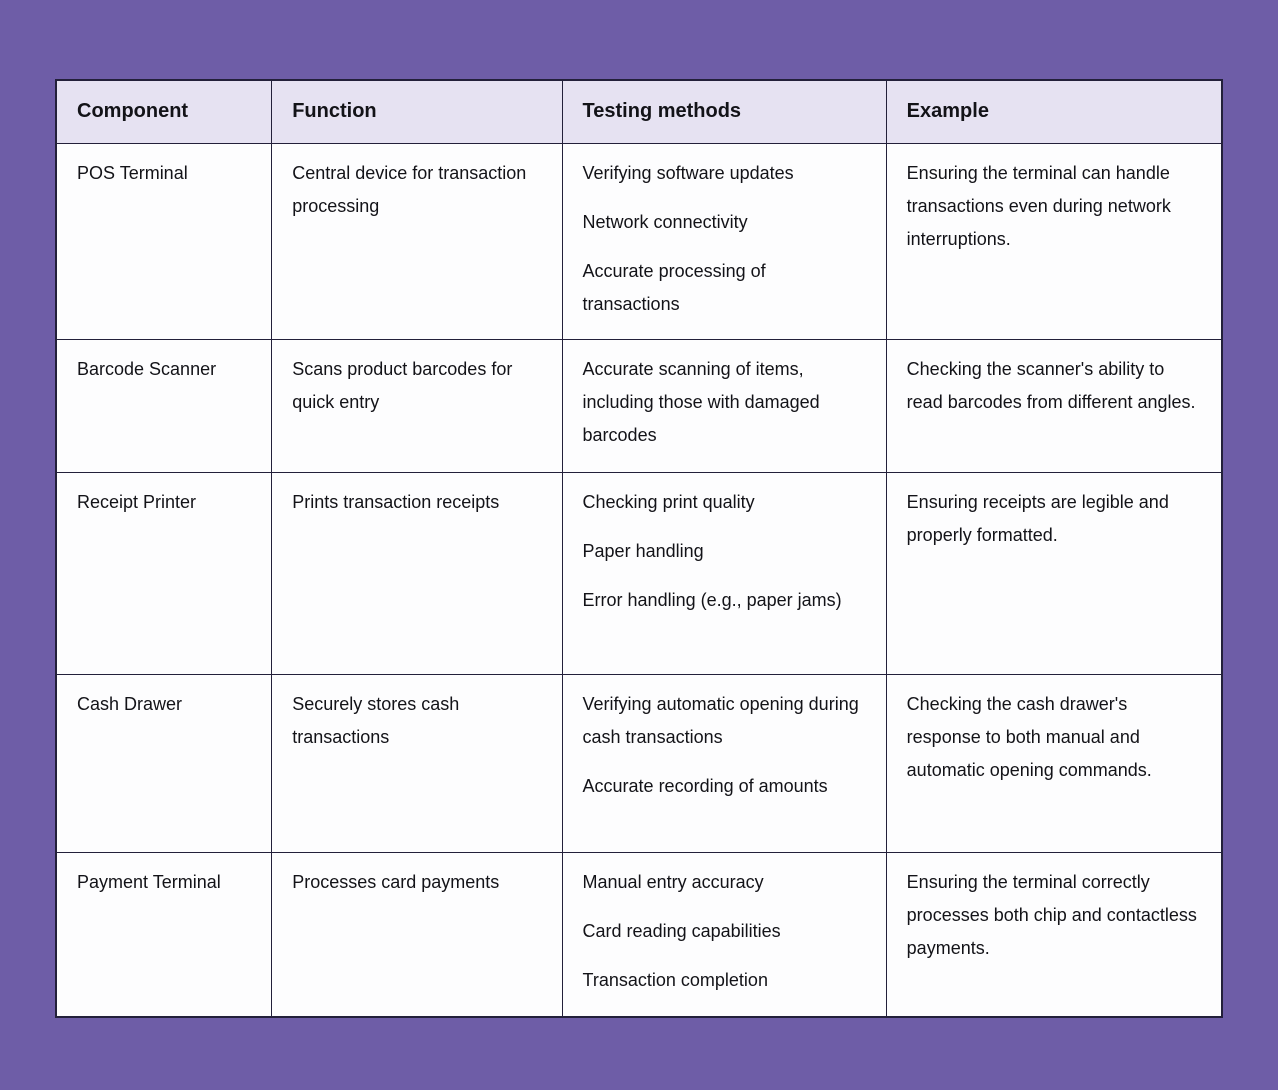 The width and height of the screenshot is (1278, 1090). What do you see at coordinates (724, 111) in the screenshot?
I see `header-testing-methods: Testing methods` at bounding box center [724, 111].